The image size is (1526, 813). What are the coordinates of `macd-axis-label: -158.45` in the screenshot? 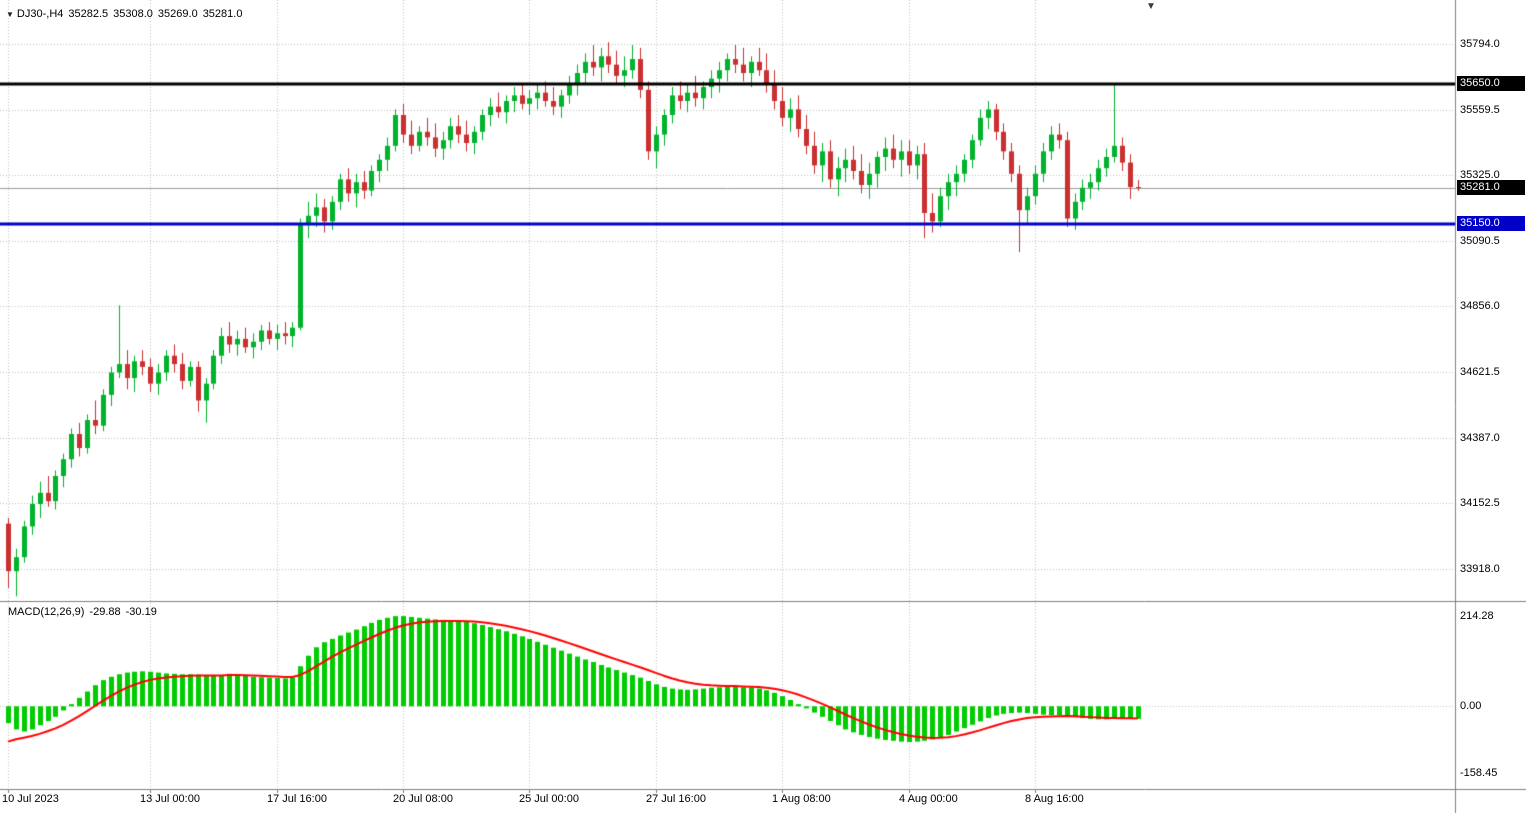 It's located at (1479, 773).